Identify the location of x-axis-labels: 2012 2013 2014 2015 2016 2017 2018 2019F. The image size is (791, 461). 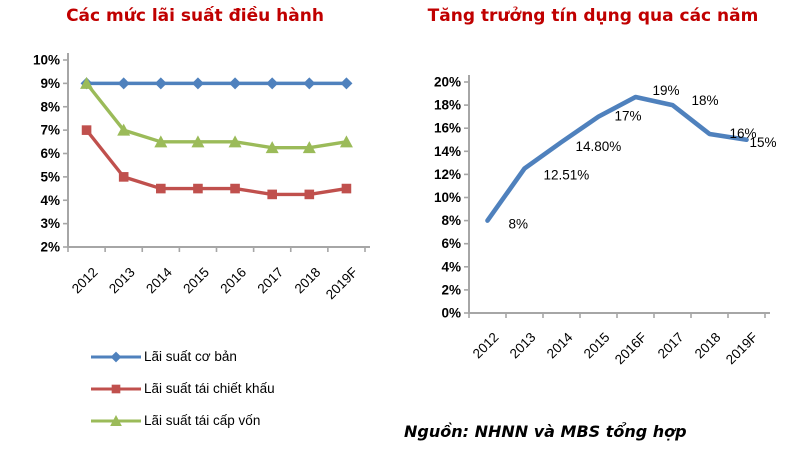
(215, 283).